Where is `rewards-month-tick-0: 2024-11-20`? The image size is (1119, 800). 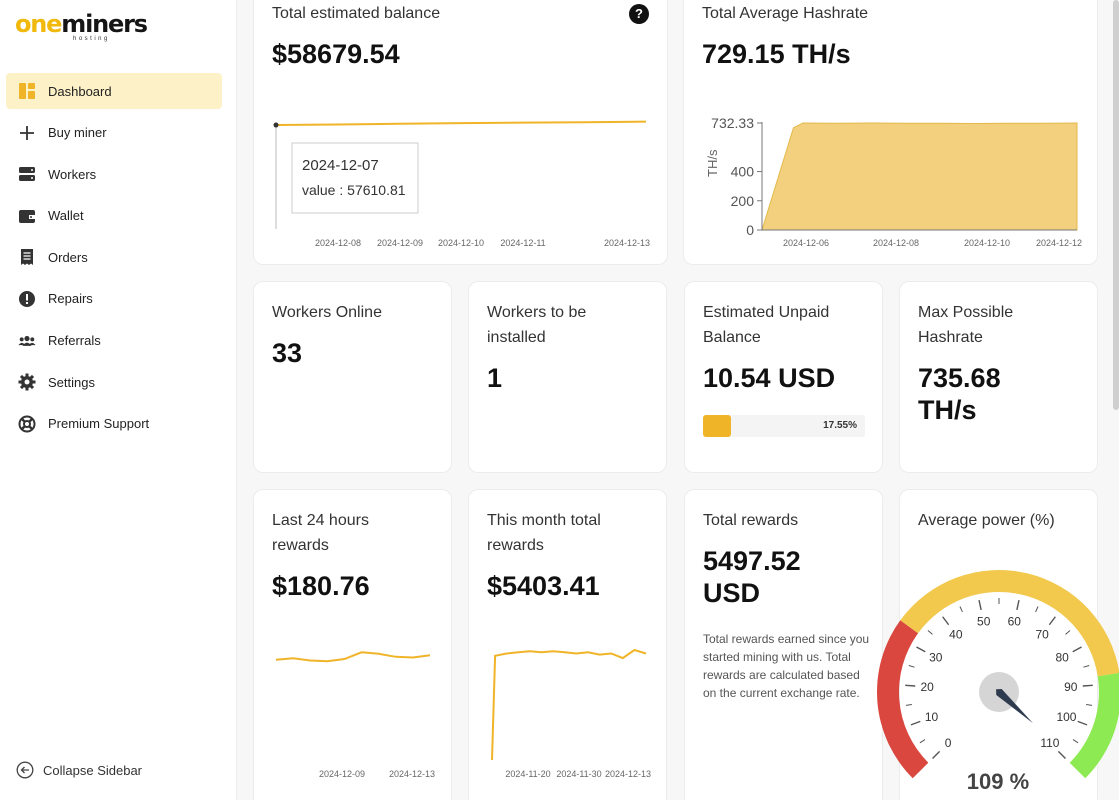
rewards-month-tick-0: 2024-11-20 is located at coordinates (527, 774).